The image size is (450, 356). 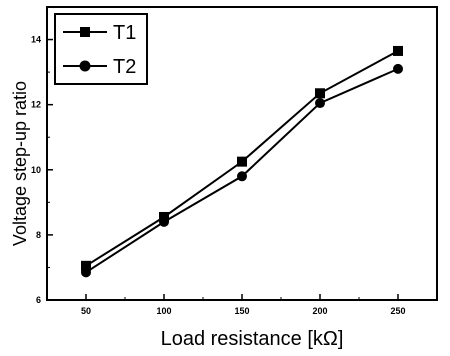 I want to click on x-tick-label: 200, so click(x=319, y=311).